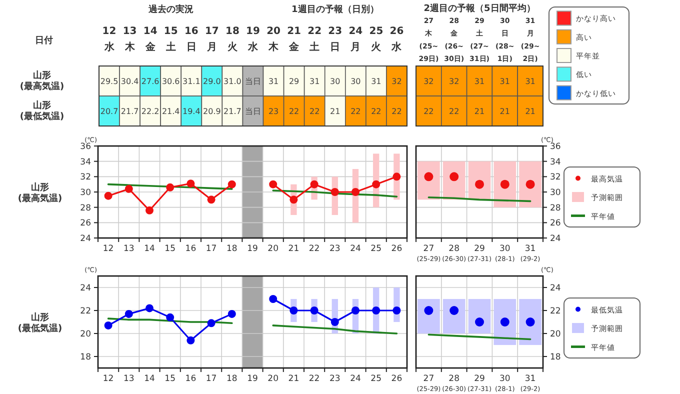 The width and height of the screenshot is (680, 394). Describe the element at coordinates (85, 311) in the screenshot. I see `y-tick-label: 22` at that location.